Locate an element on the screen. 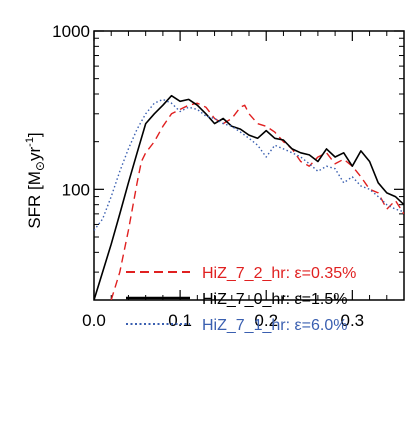 Image resolution: width=415 pixels, height=441 pixels. legend-label-0: HiZ_7_2_hr: ε=0.35% is located at coordinates (279, 273).